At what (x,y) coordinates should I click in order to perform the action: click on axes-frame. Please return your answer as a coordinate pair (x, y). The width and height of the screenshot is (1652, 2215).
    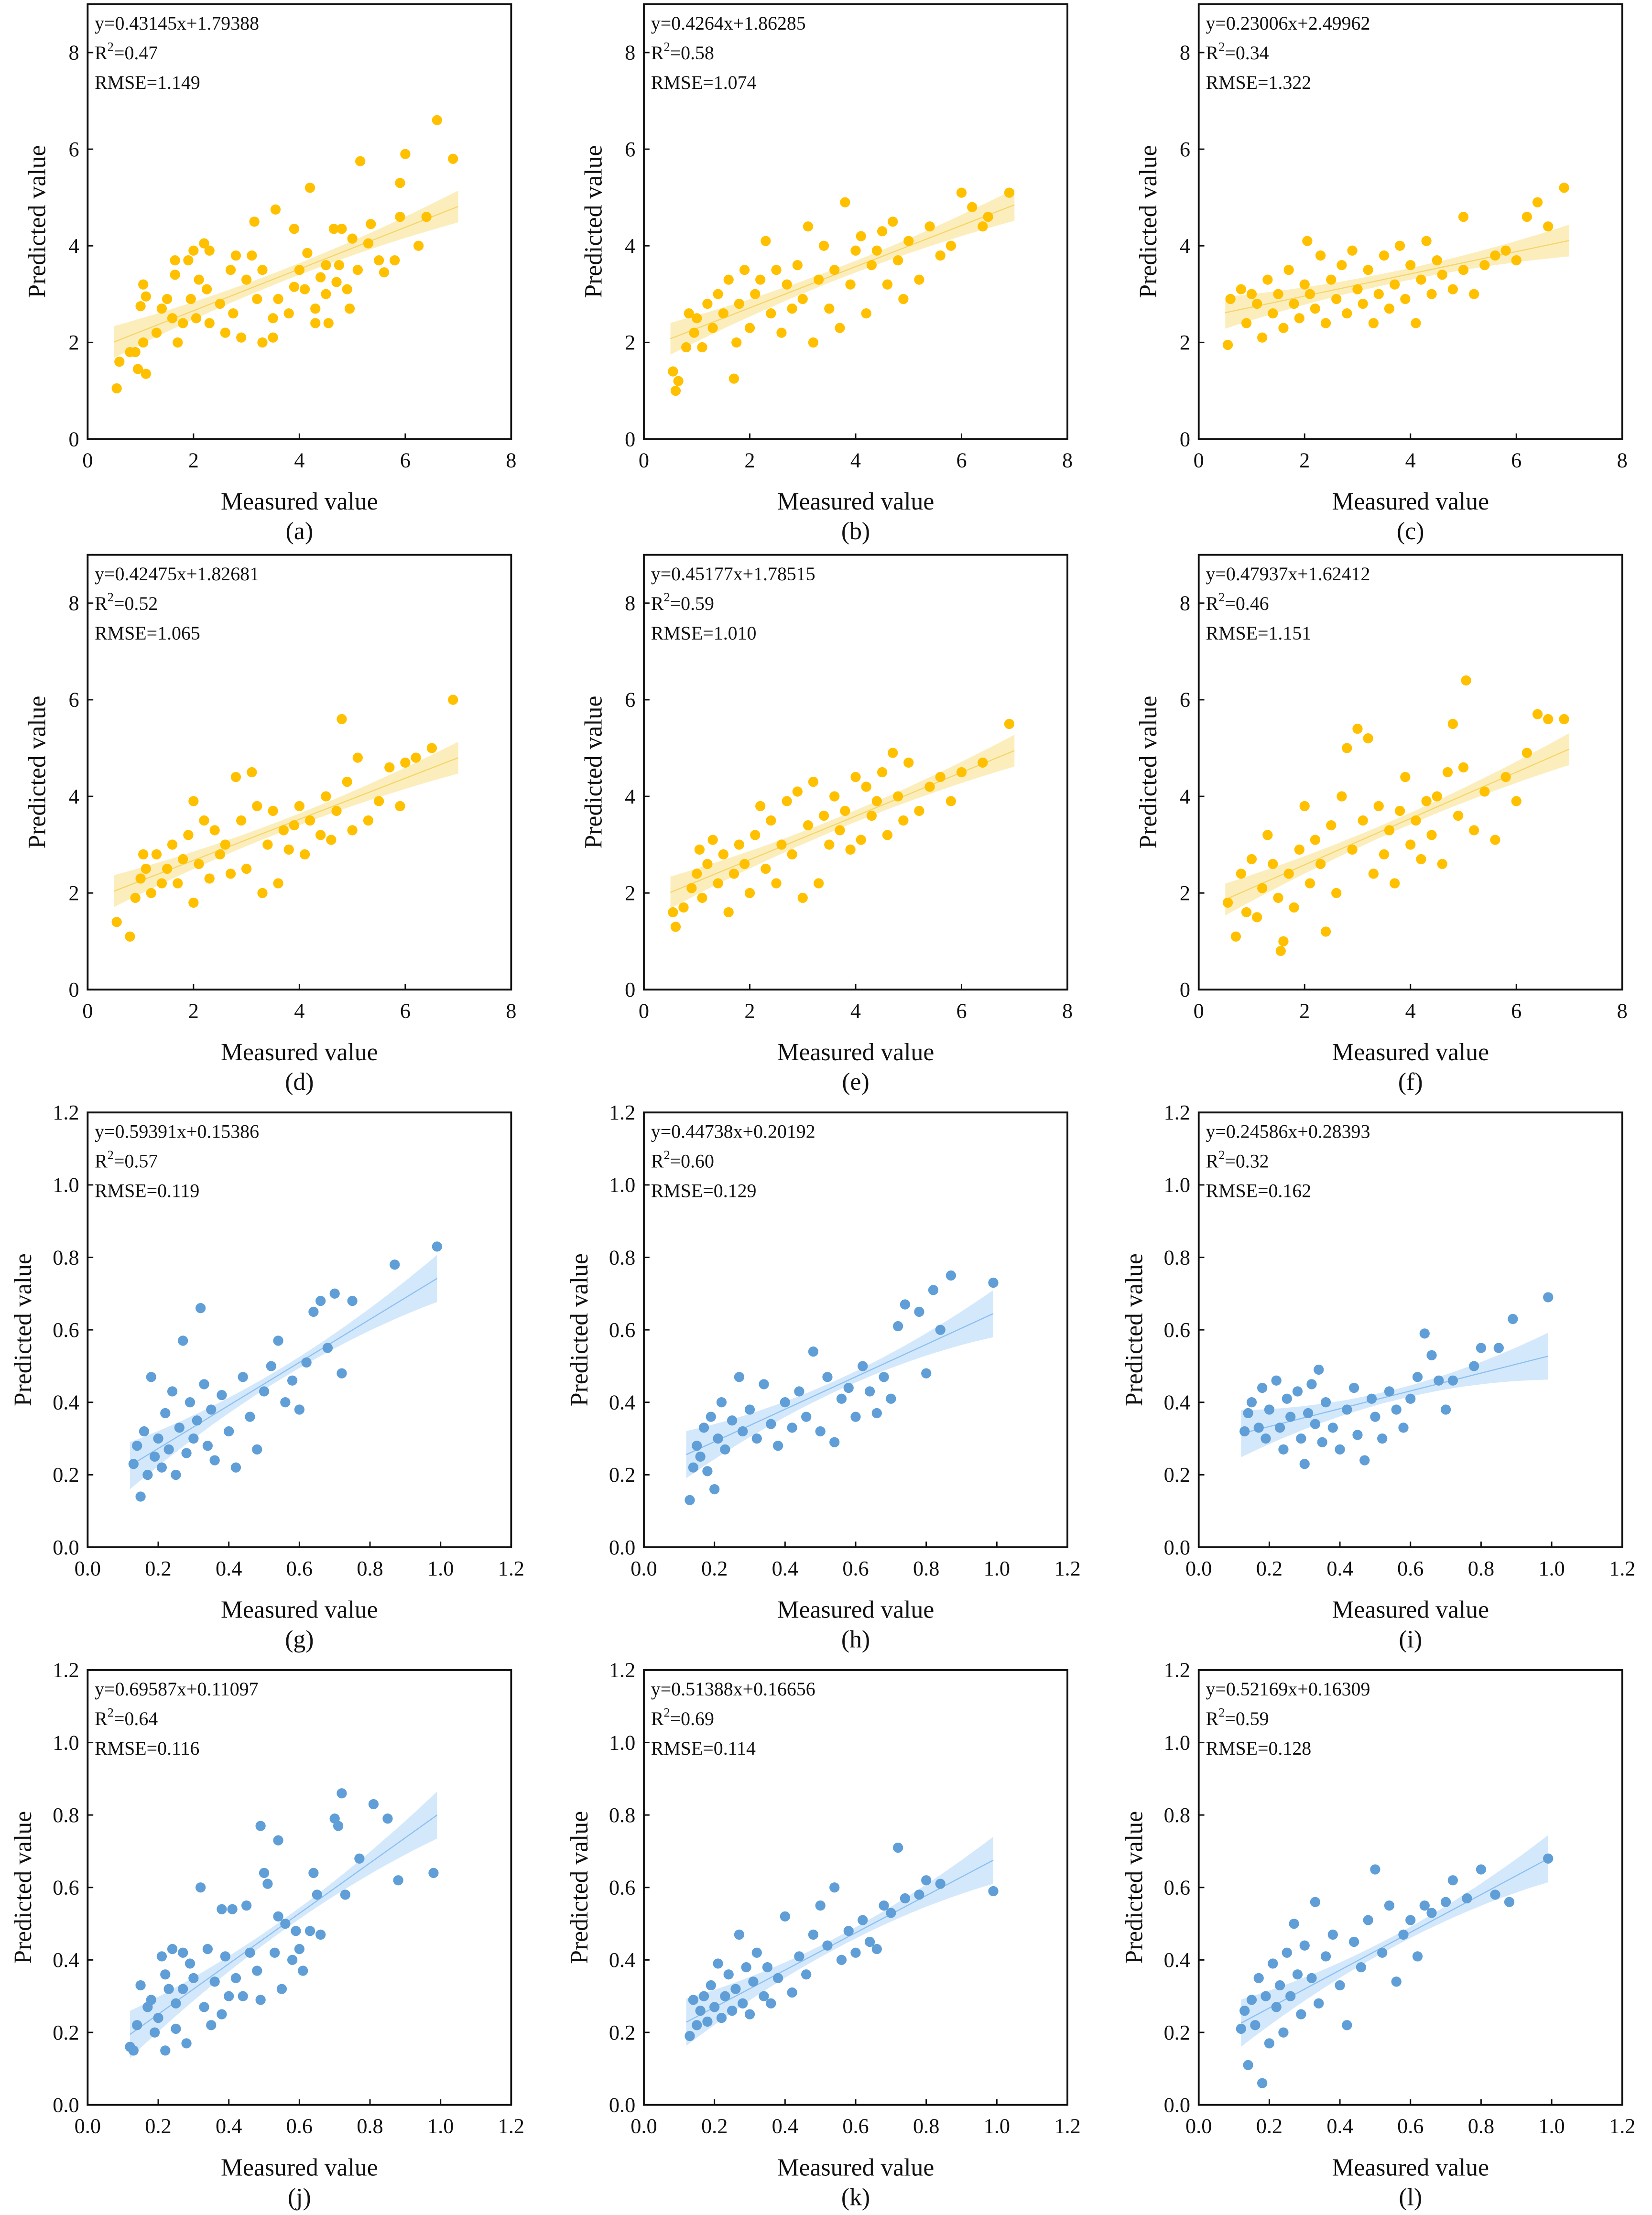
    Looking at the image, I should click on (1410, 772).